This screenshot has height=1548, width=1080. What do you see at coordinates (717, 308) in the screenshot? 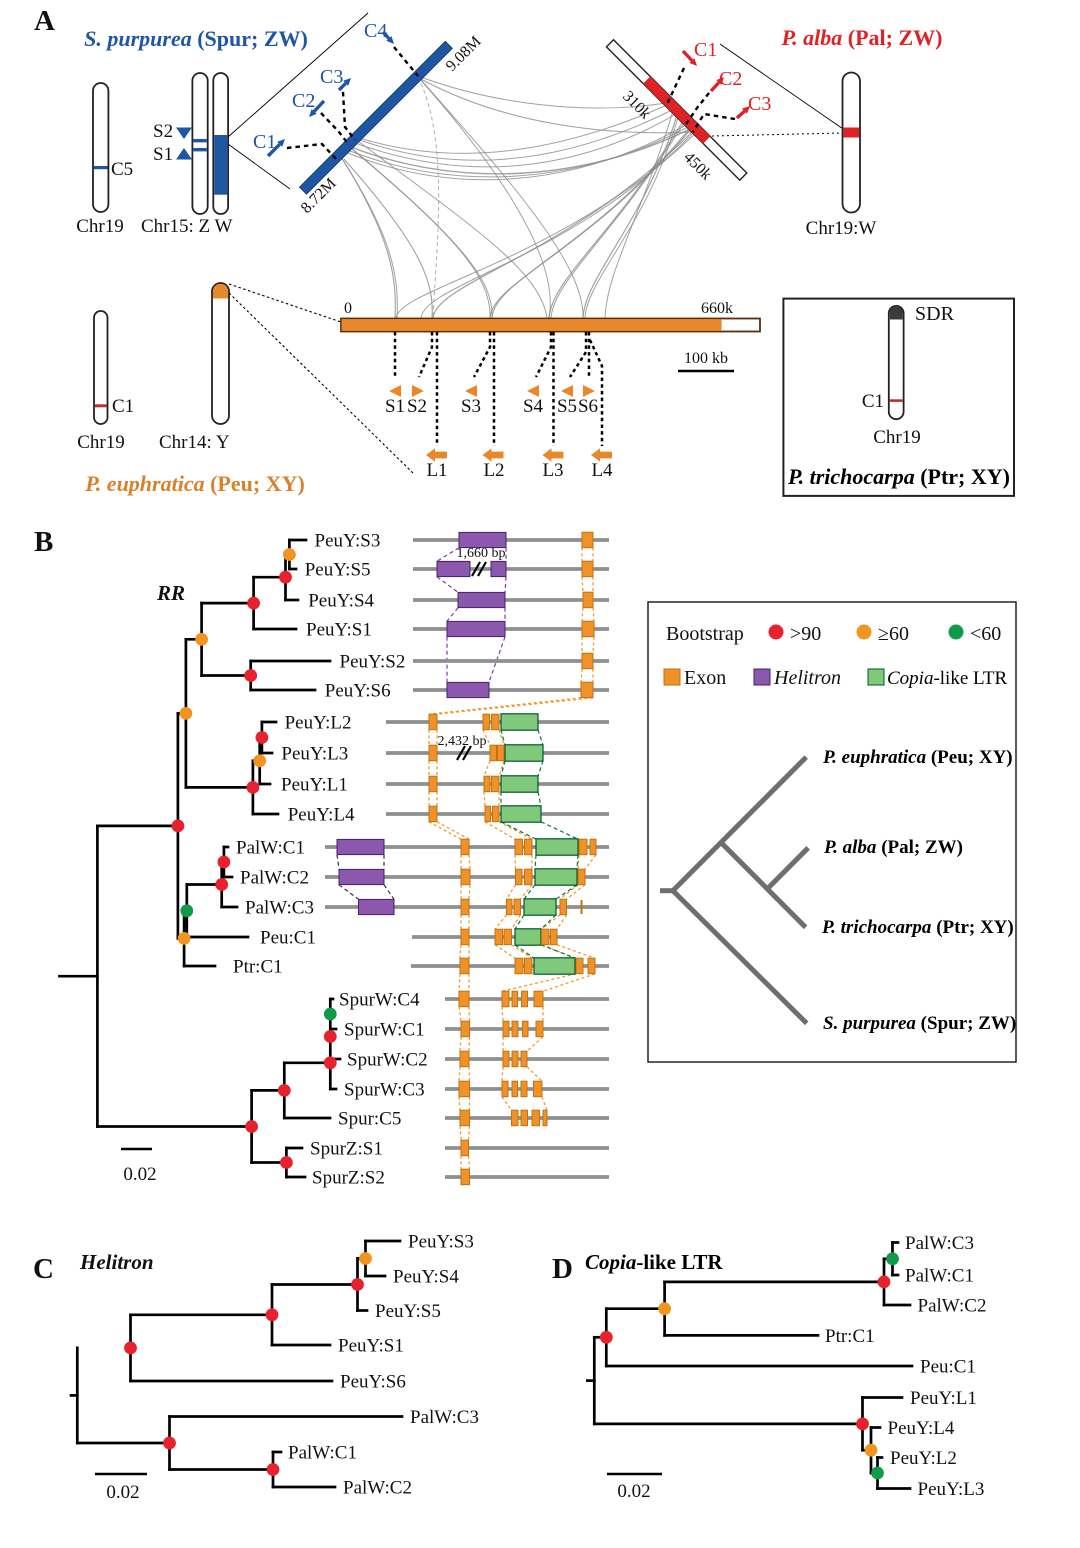
I see `svg-text: 660k` at bounding box center [717, 308].